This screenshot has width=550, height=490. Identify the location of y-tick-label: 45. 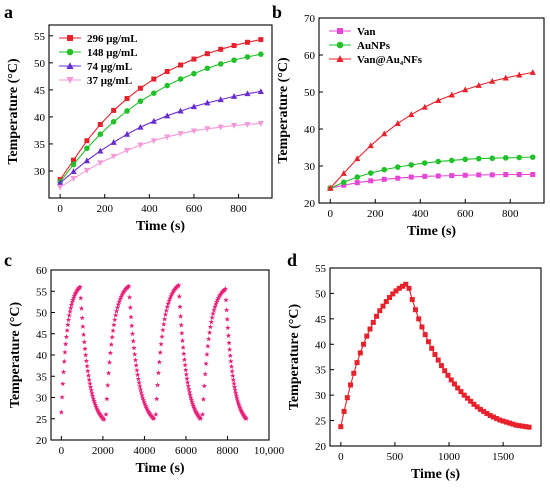
(321, 320).